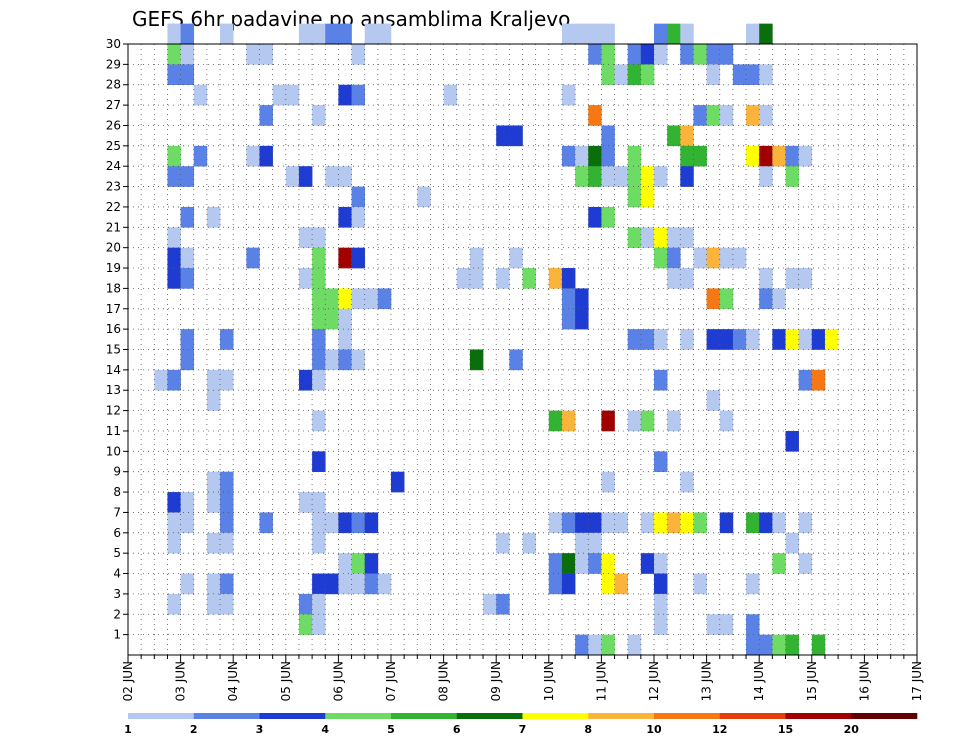 The height and width of the screenshot is (742, 960). I want to click on y-tick-label: 10, so click(113, 451).